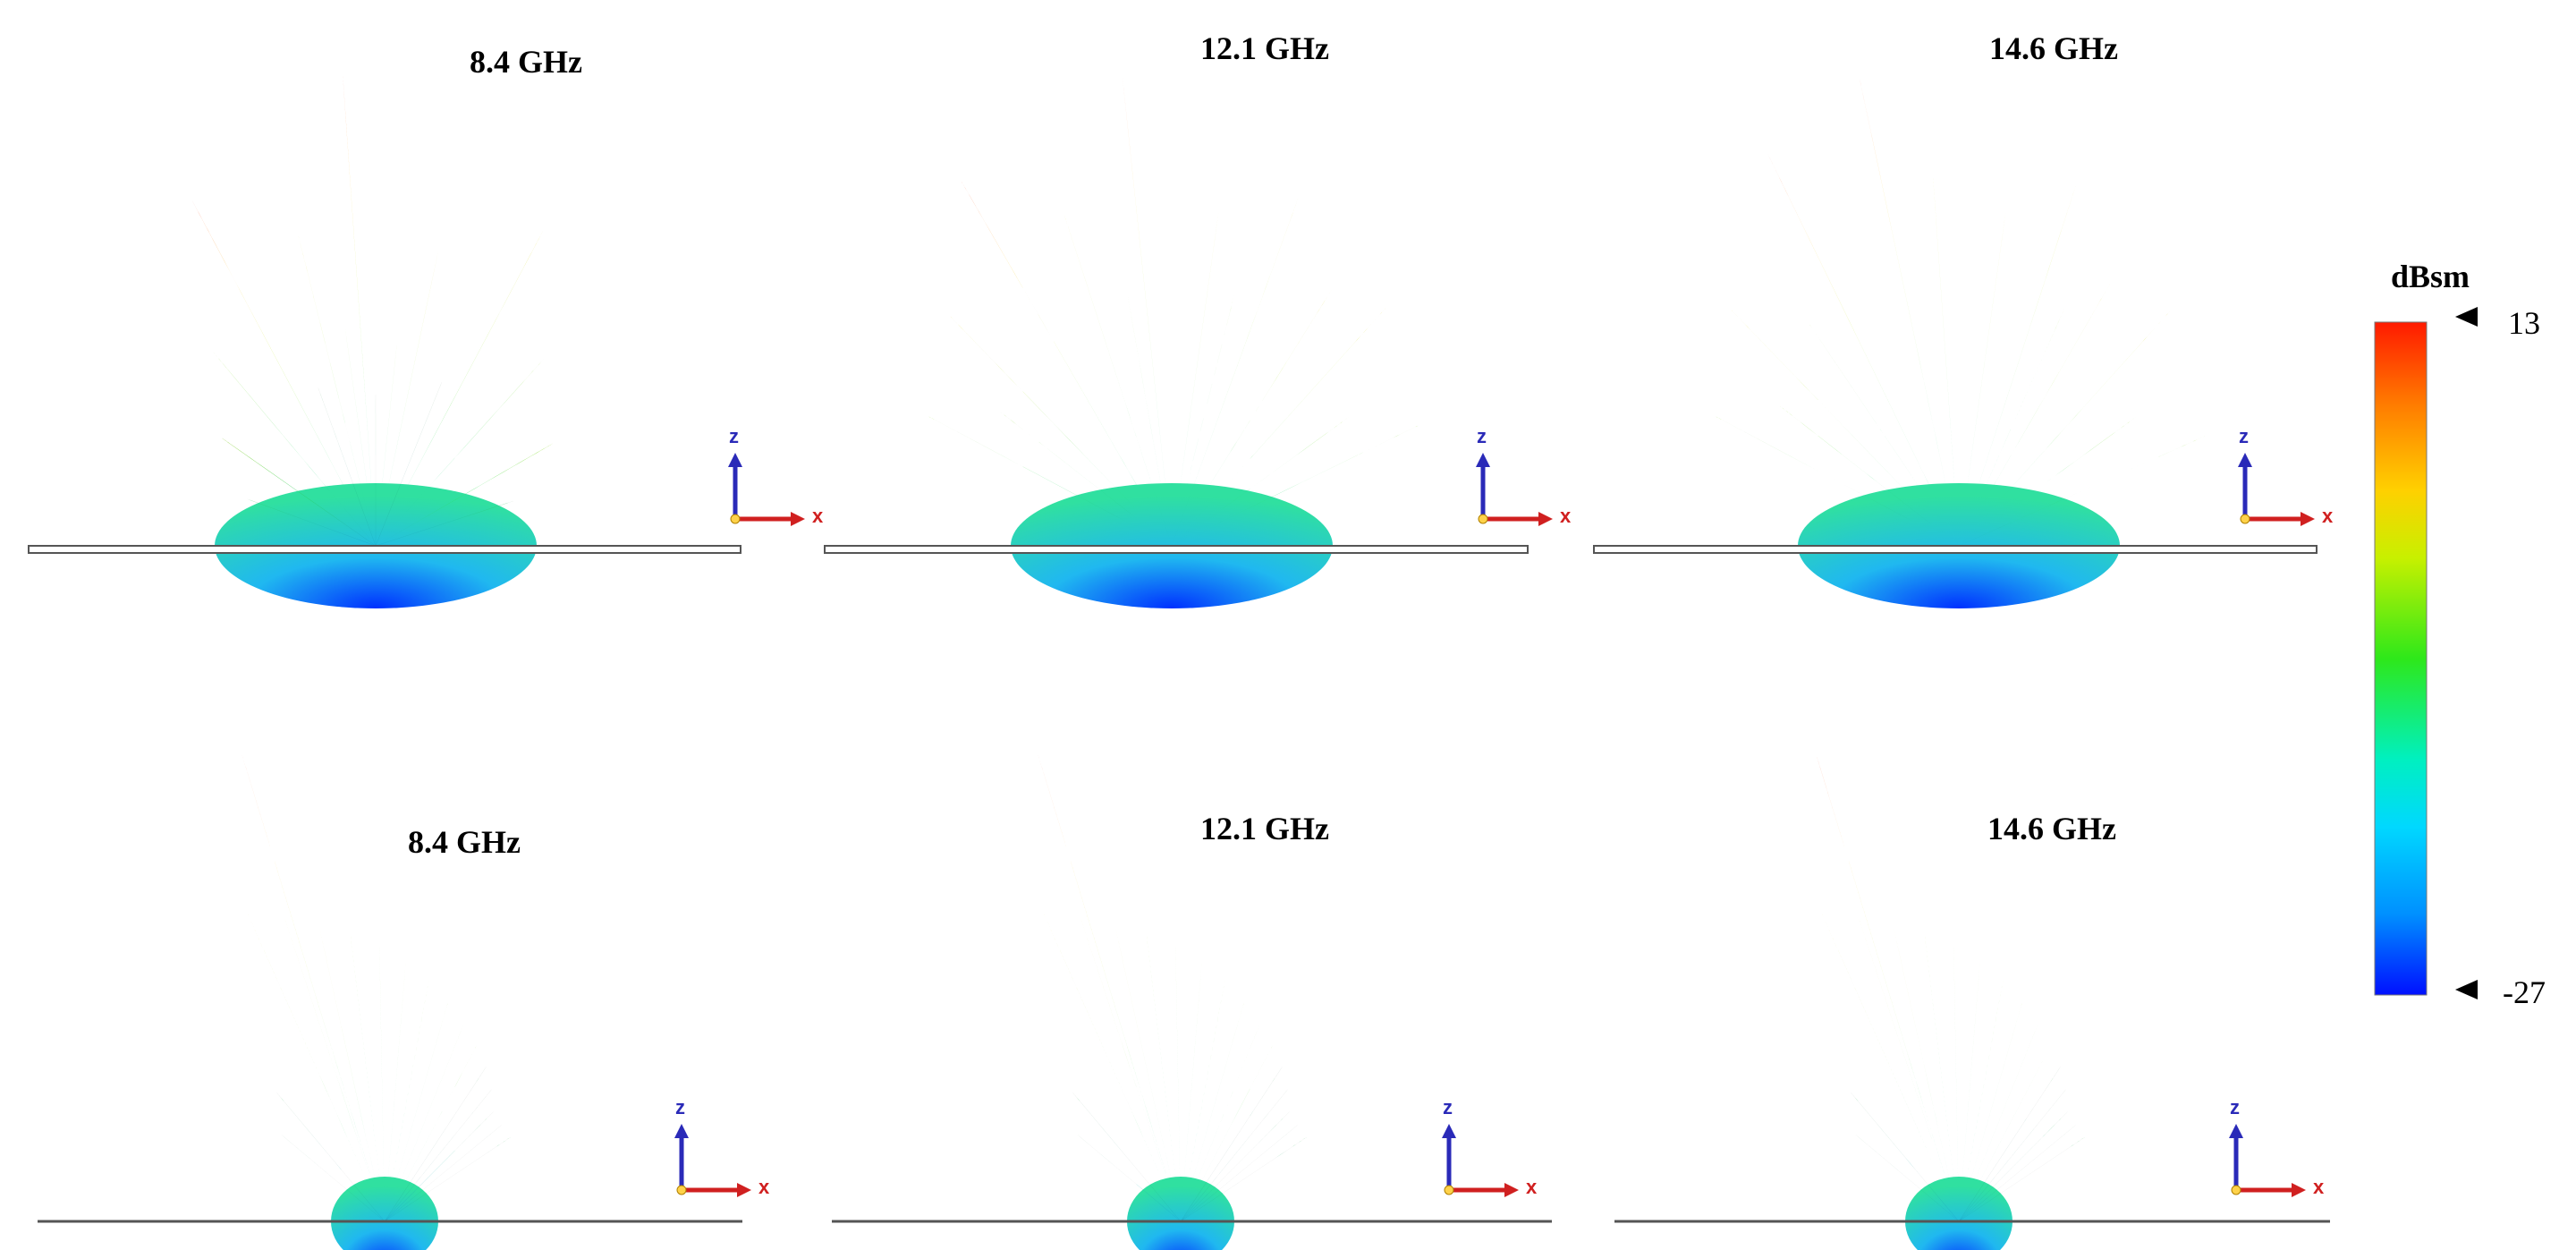 The image size is (2576, 1250). Describe the element at coordinates (2466, 317) in the screenshot. I see `colorbar-max-marker` at that location.